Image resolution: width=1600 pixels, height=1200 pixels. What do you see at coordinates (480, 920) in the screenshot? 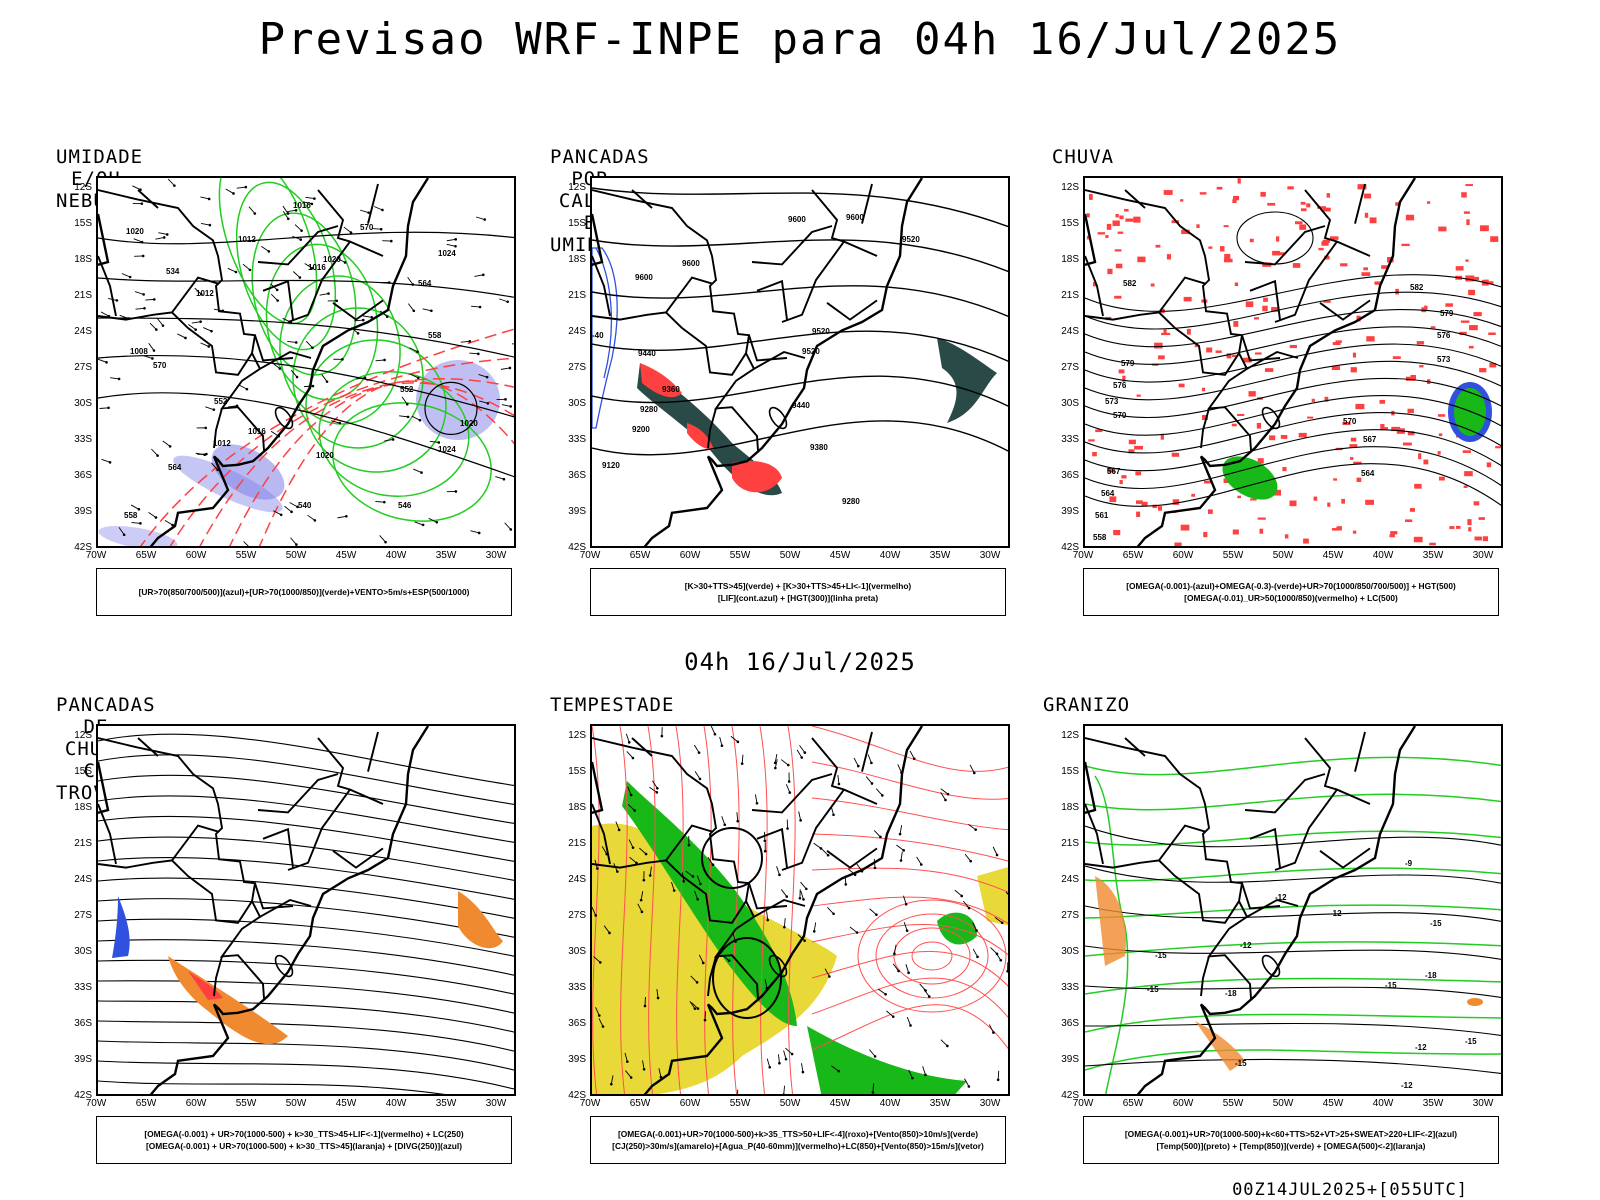
I see `thunderstorm-area` at bounding box center [480, 920].